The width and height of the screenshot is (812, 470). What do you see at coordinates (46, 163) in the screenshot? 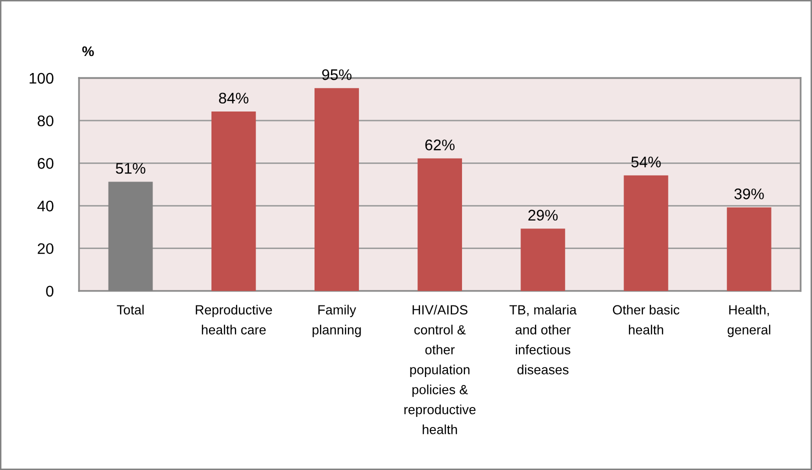
I see `y-tick-label: 60` at bounding box center [46, 163].